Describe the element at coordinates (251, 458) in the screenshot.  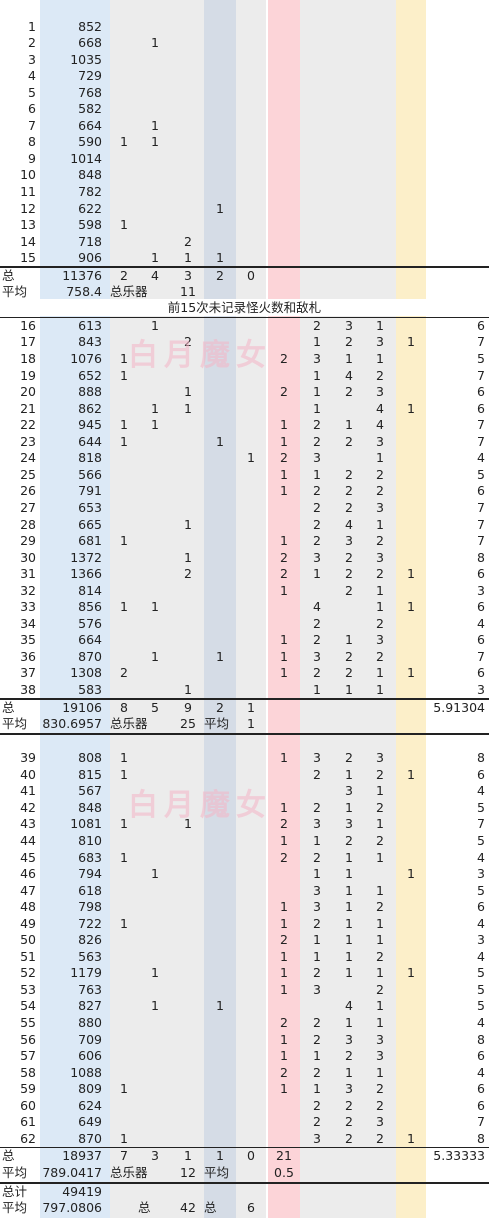
I see `cell-铃: 1` at that location.